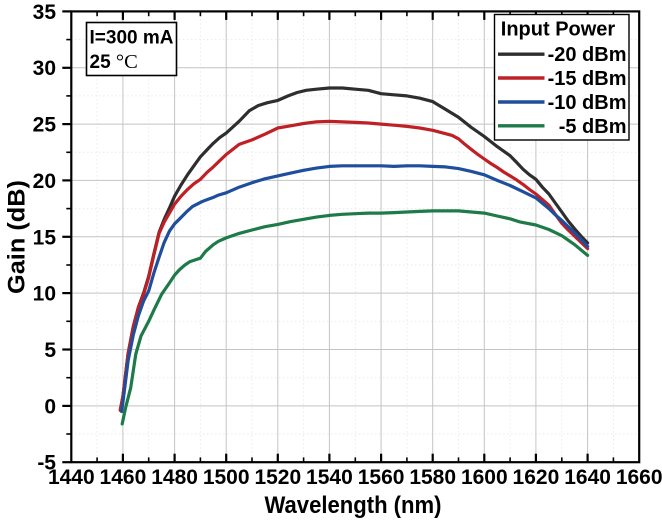 This screenshot has width=662, height=525. What do you see at coordinates (484, 477) in the screenshot?
I see `svg-text: 1600` at bounding box center [484, 477].